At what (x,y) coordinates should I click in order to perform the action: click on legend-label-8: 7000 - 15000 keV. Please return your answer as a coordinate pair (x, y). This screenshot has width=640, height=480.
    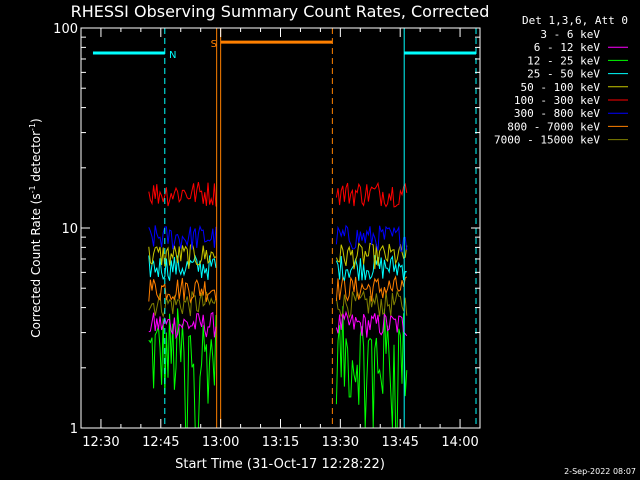
    Looking at the image, I should click on (547, 140).